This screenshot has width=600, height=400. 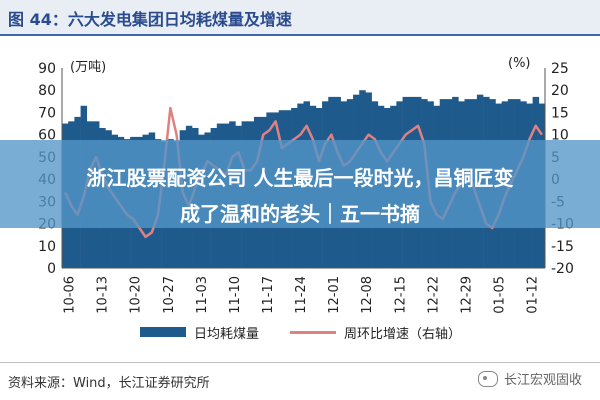 What do you see at coordinates (500, 295) in the screenshot?
I see `x-tick-label: 01-05` at bounding box center [500, 295].